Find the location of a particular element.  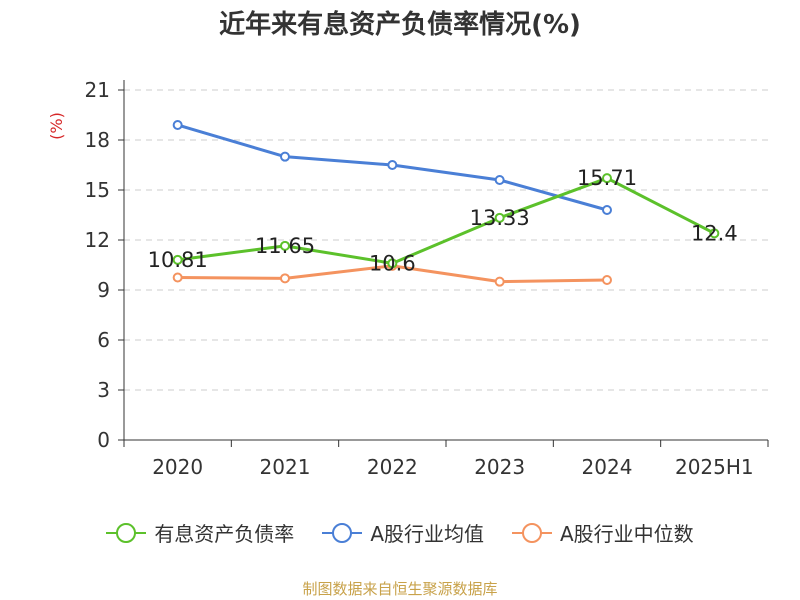

legend-label: 有息资产负债率 is located at coordinates (224, 534).